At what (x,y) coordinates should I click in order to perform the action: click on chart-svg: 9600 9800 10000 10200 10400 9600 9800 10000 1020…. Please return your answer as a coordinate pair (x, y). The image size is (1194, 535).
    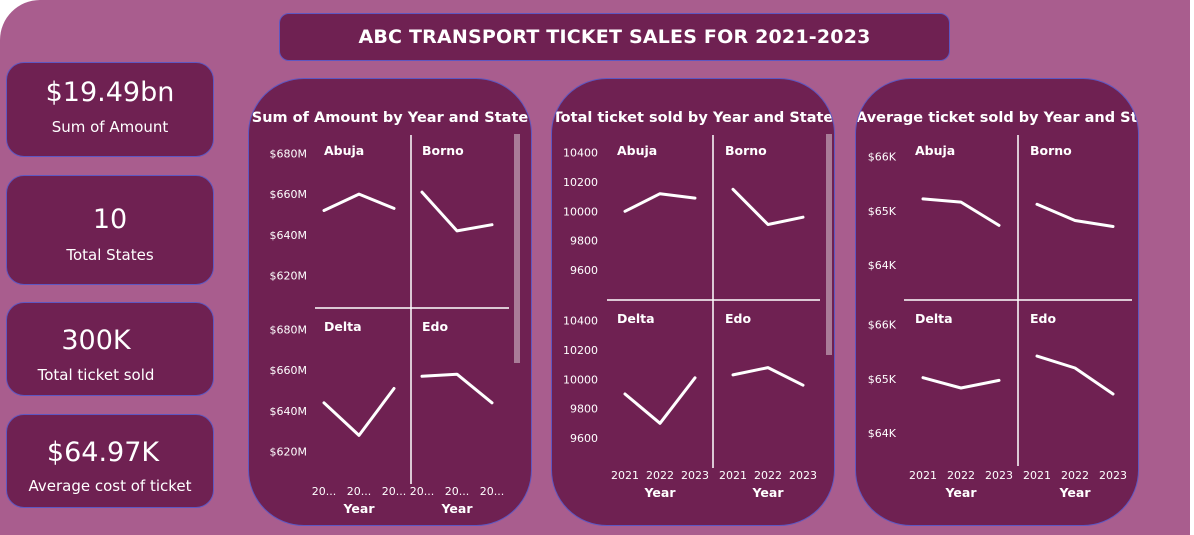
    Looking at the image, I should click on (691, 317).